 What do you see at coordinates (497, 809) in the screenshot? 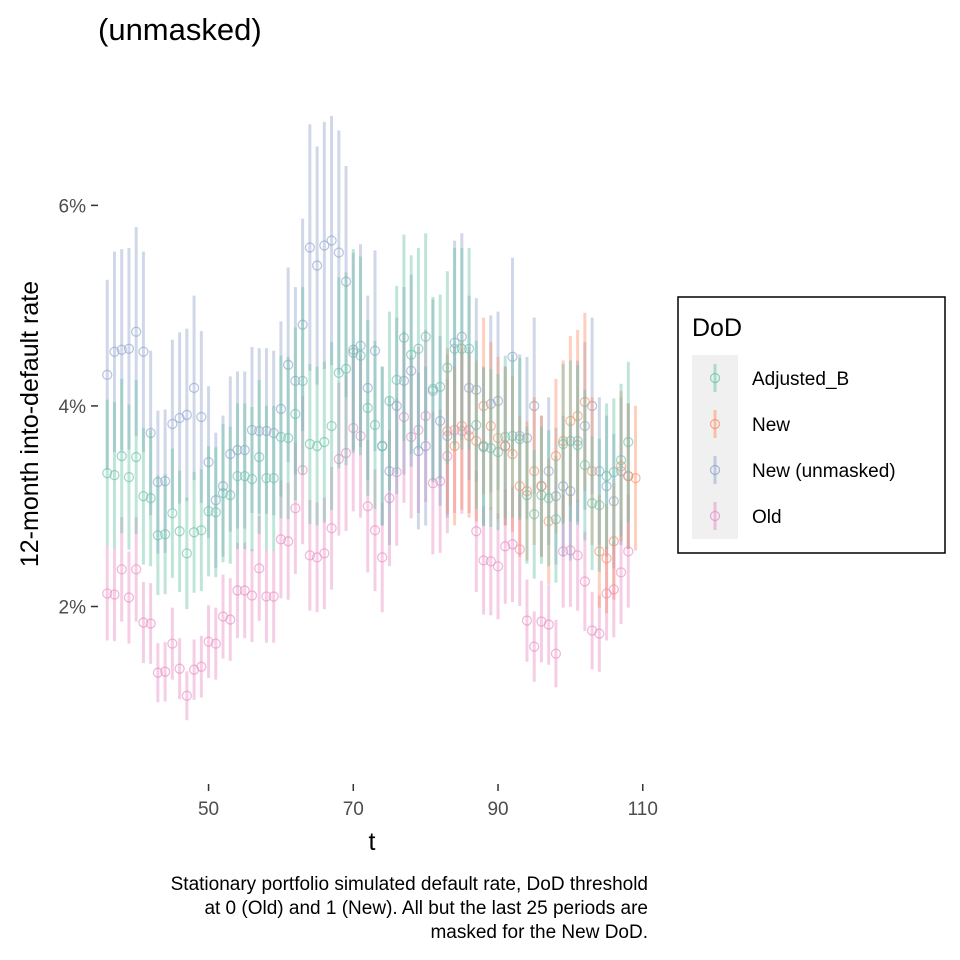
I see `x-tick-label: 90` at bounding box center [497, 809].